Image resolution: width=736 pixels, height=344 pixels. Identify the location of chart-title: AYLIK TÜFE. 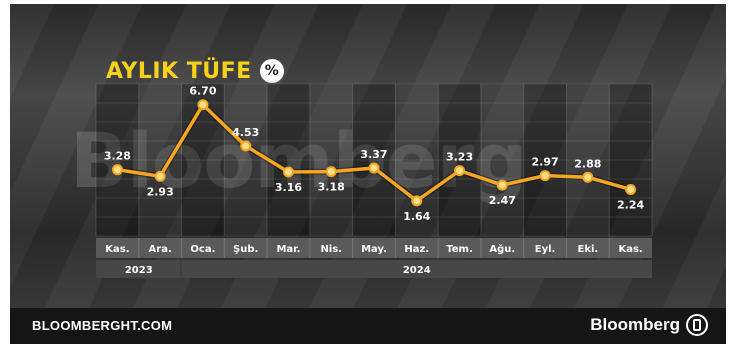
(179, 71).